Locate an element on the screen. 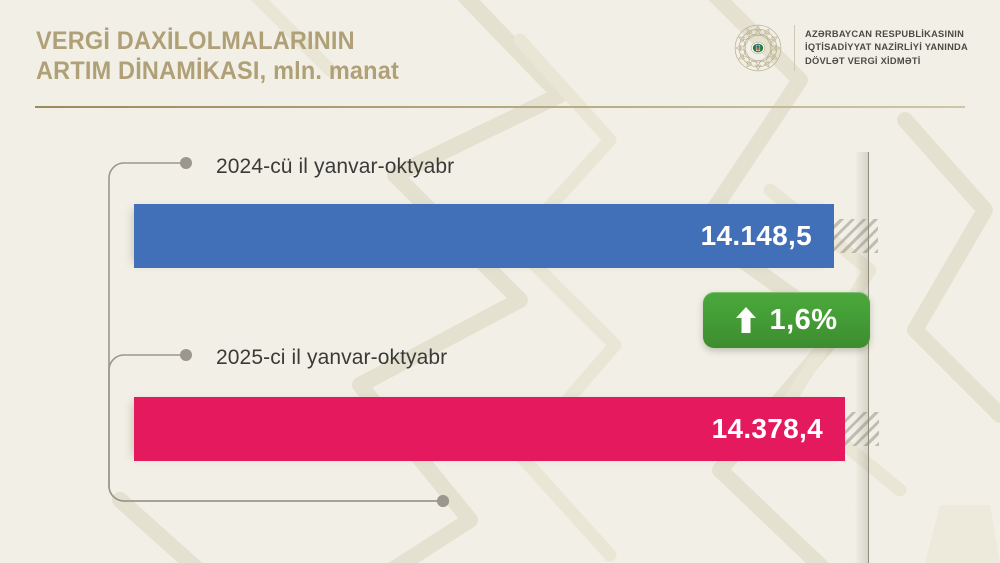  state-tax-service-emblem-icon is located at coordinates (758, 48).